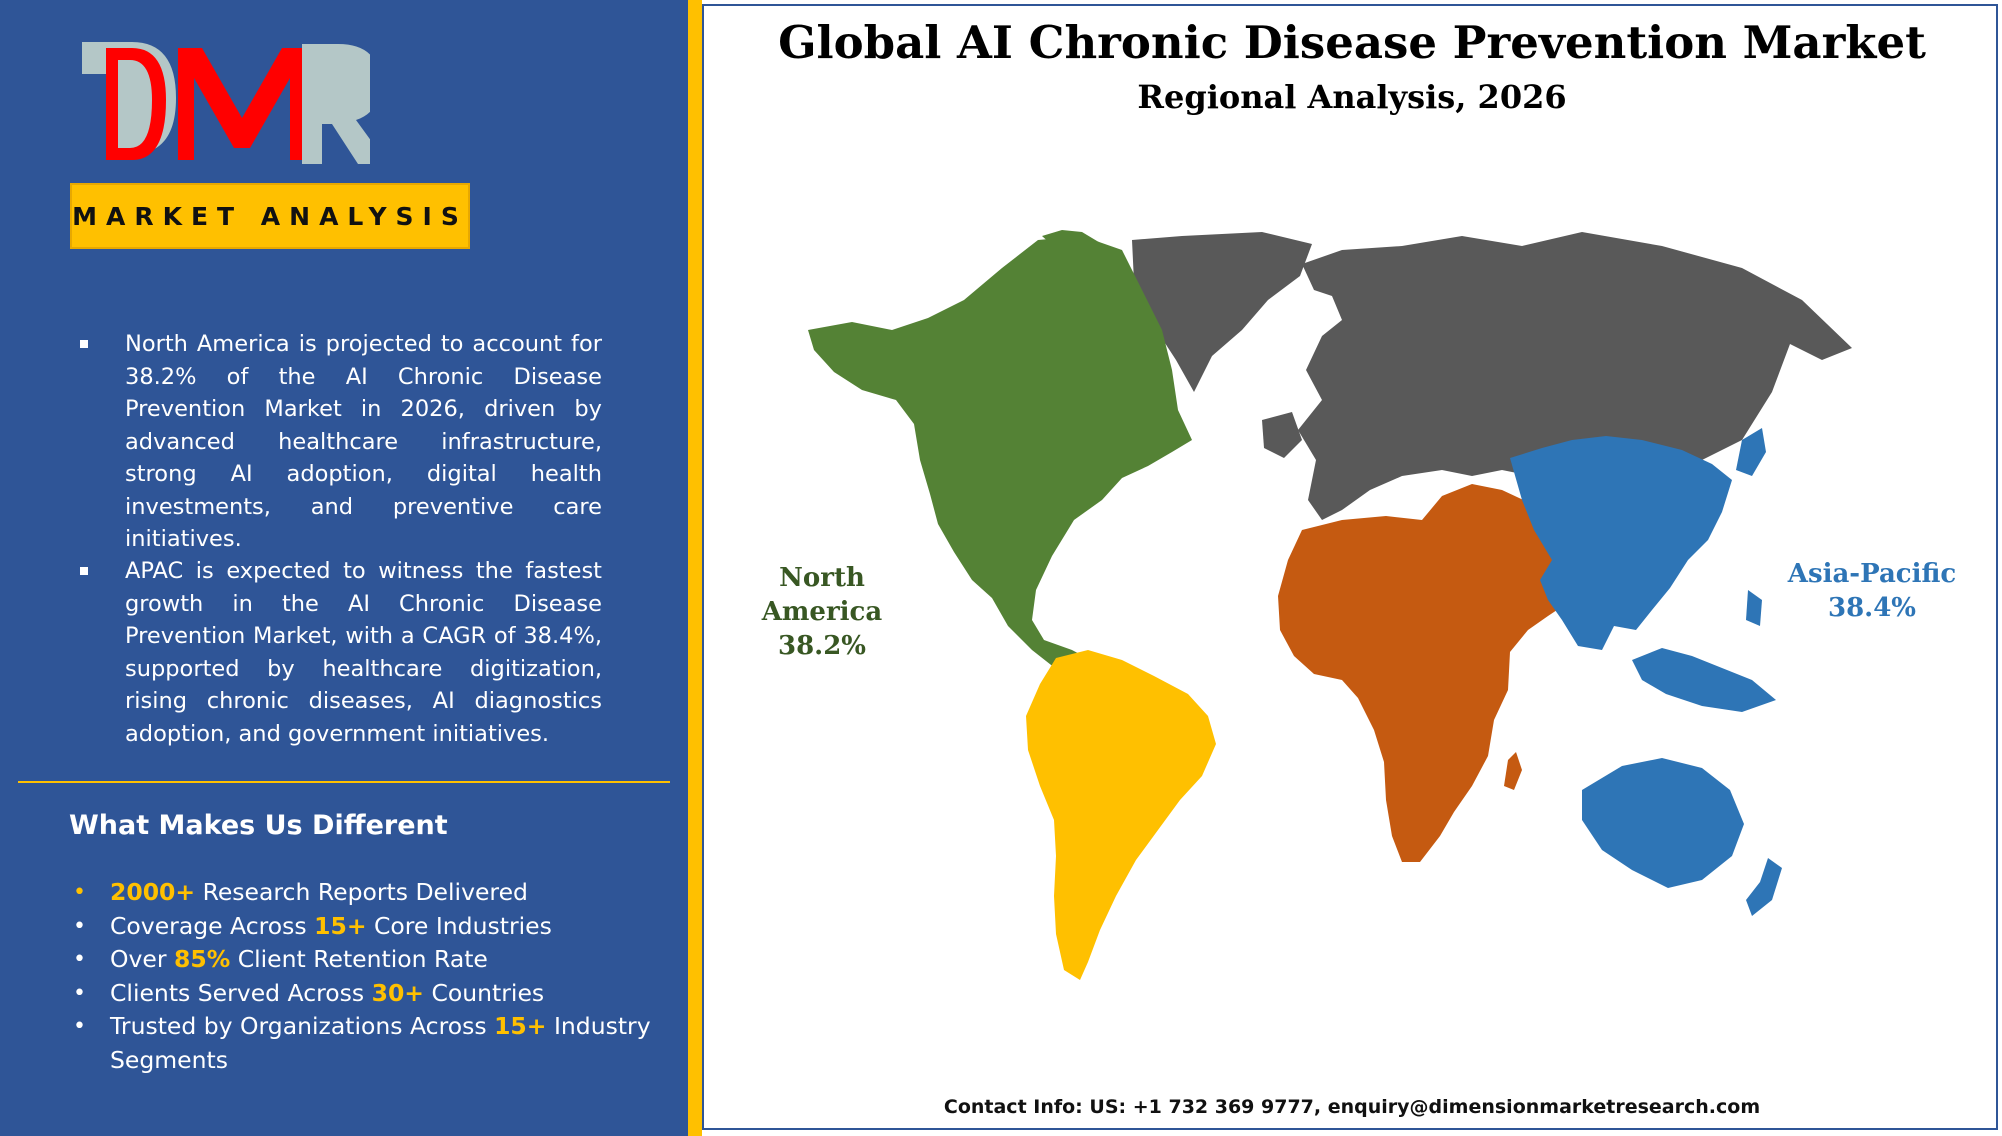  I want to click on list-item: • Clients Served Across 30+ Countries, so click(370, 994).